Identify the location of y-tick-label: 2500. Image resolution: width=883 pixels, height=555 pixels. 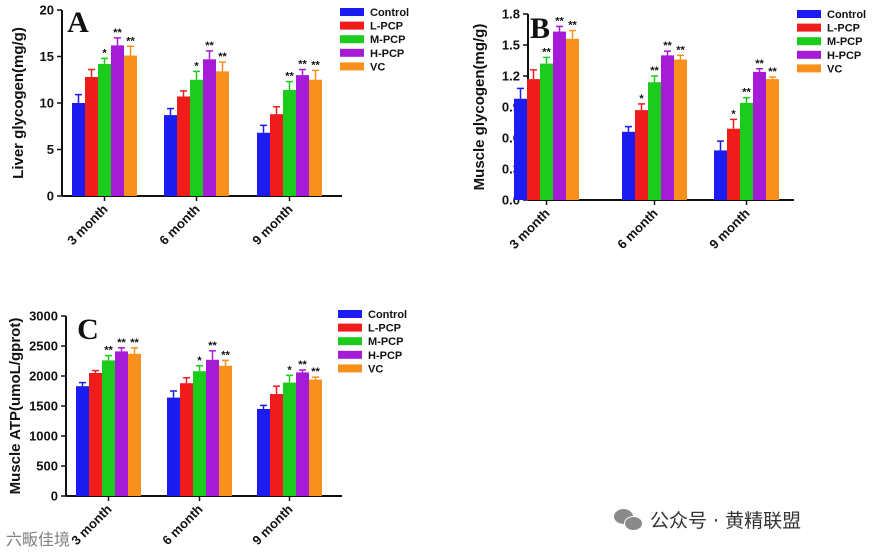
(43, 346).